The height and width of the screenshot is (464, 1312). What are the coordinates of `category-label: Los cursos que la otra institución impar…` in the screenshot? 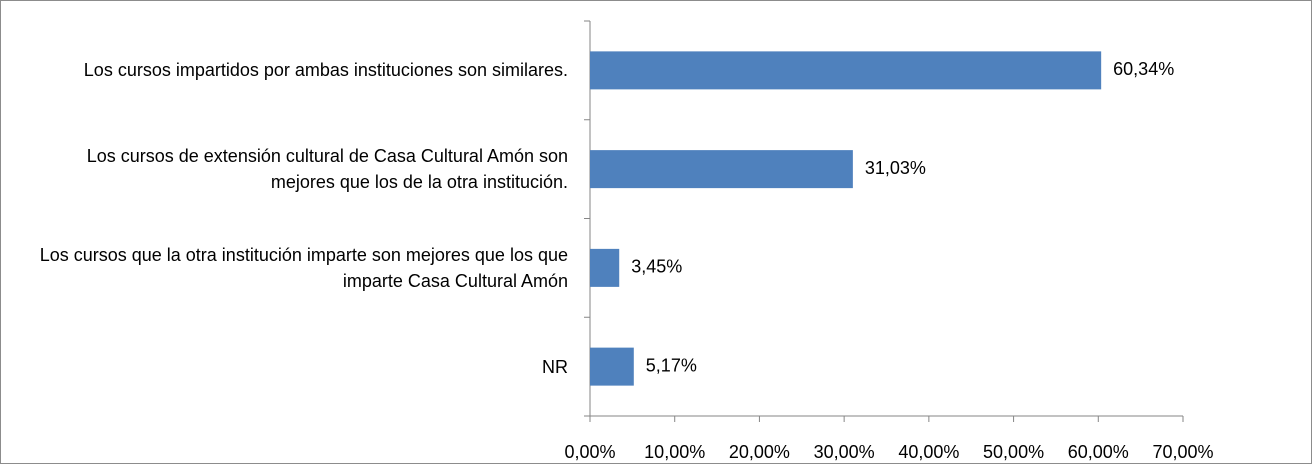 It's located at (303, 267).